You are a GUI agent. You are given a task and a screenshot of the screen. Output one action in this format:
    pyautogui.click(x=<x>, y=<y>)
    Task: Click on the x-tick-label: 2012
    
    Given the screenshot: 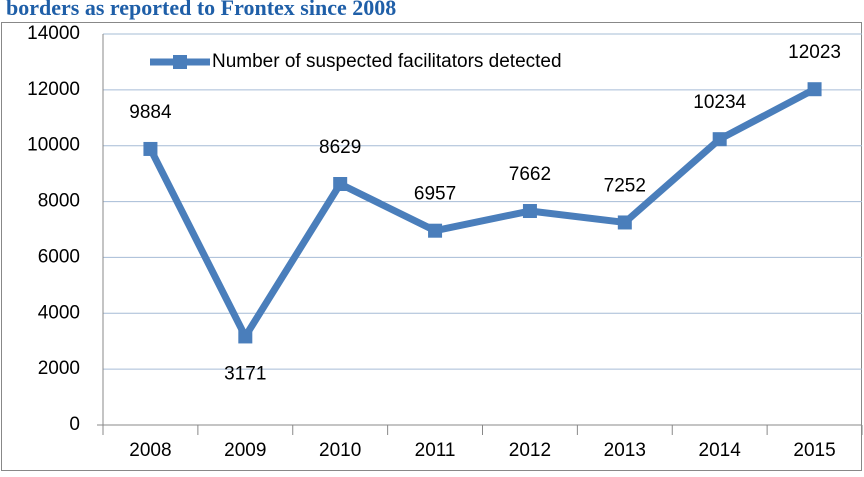 What is the action you would take?
    pyautogui.click(x=530, y=450)
    